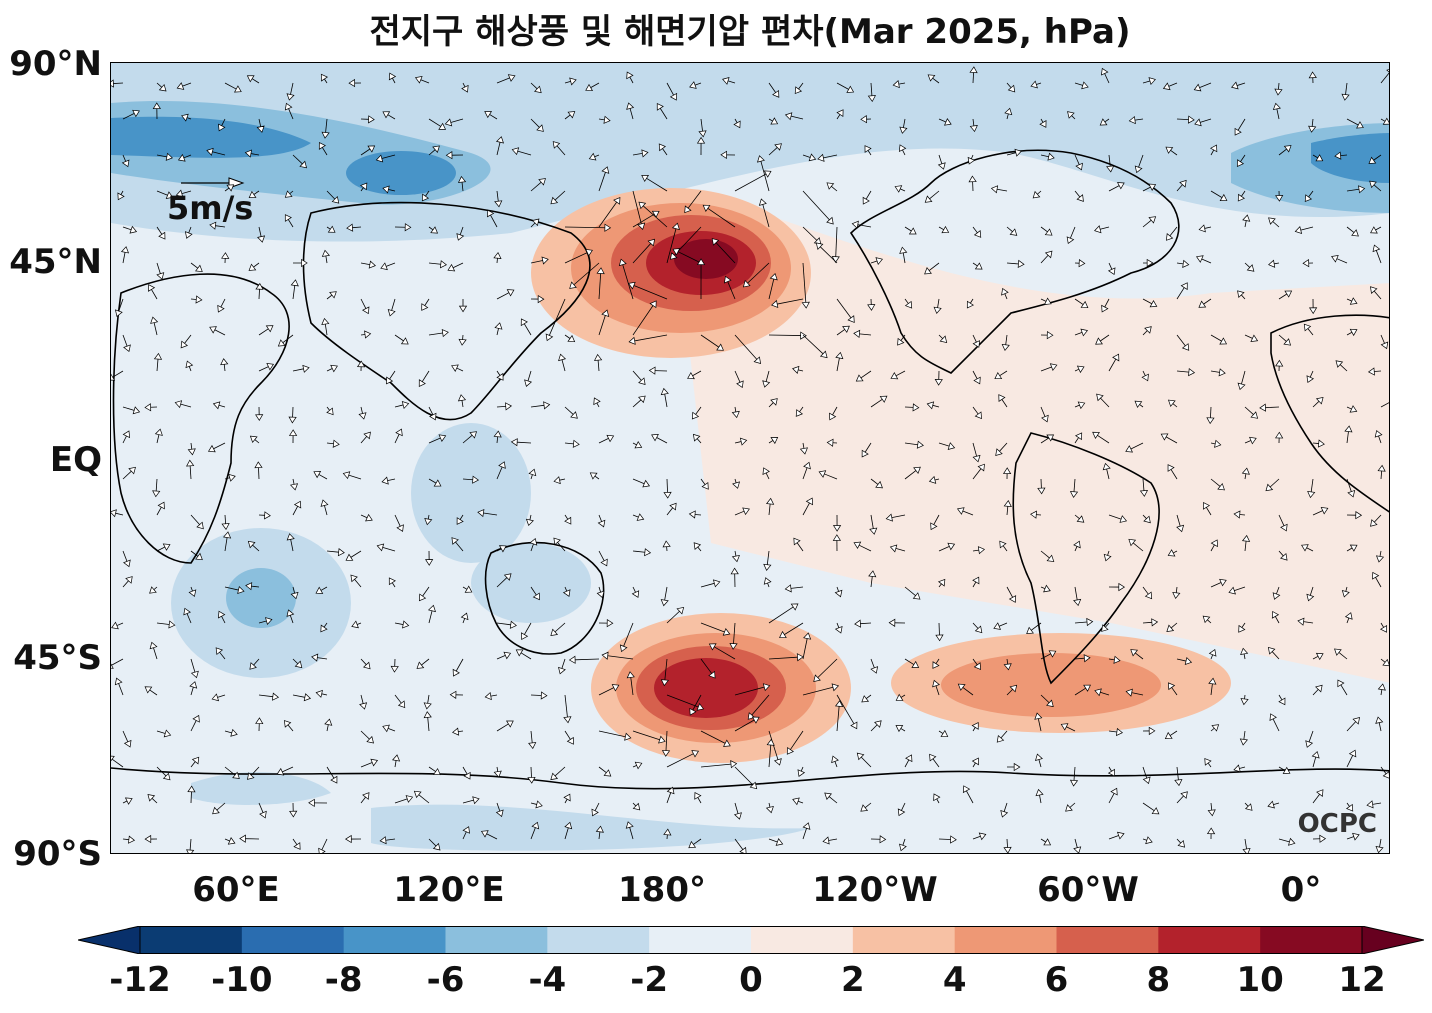 The width and height of the screenshot is (1432, 1013). I want to click on colorbar-segment, so click(191, 940).